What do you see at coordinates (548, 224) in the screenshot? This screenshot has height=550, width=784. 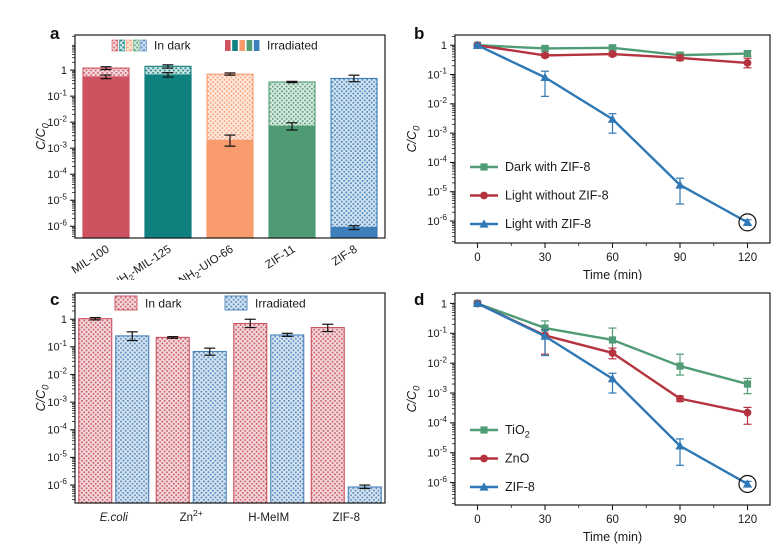 I see `svg-text: Light with ZIF-8` at bounding box center [548, 224].